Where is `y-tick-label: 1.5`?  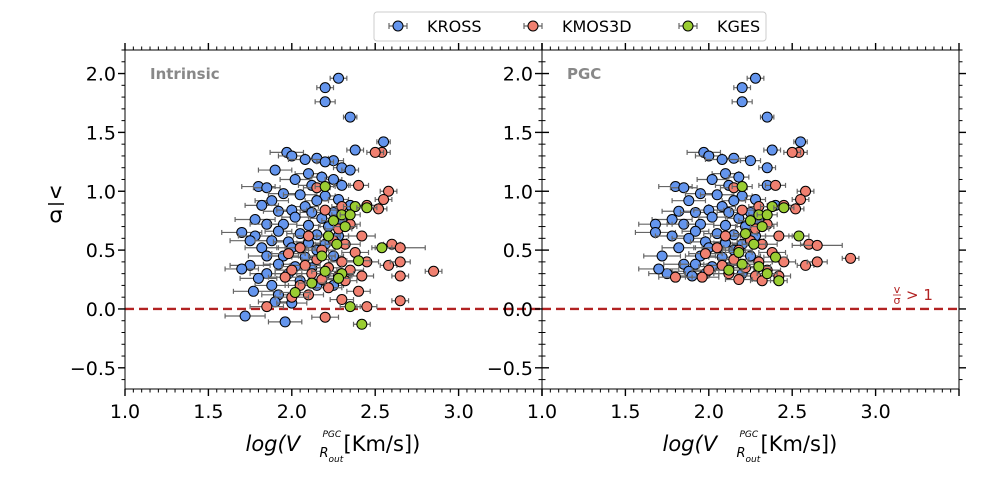 y-tick-label: 1.5 is located at coordinates (518, 133).